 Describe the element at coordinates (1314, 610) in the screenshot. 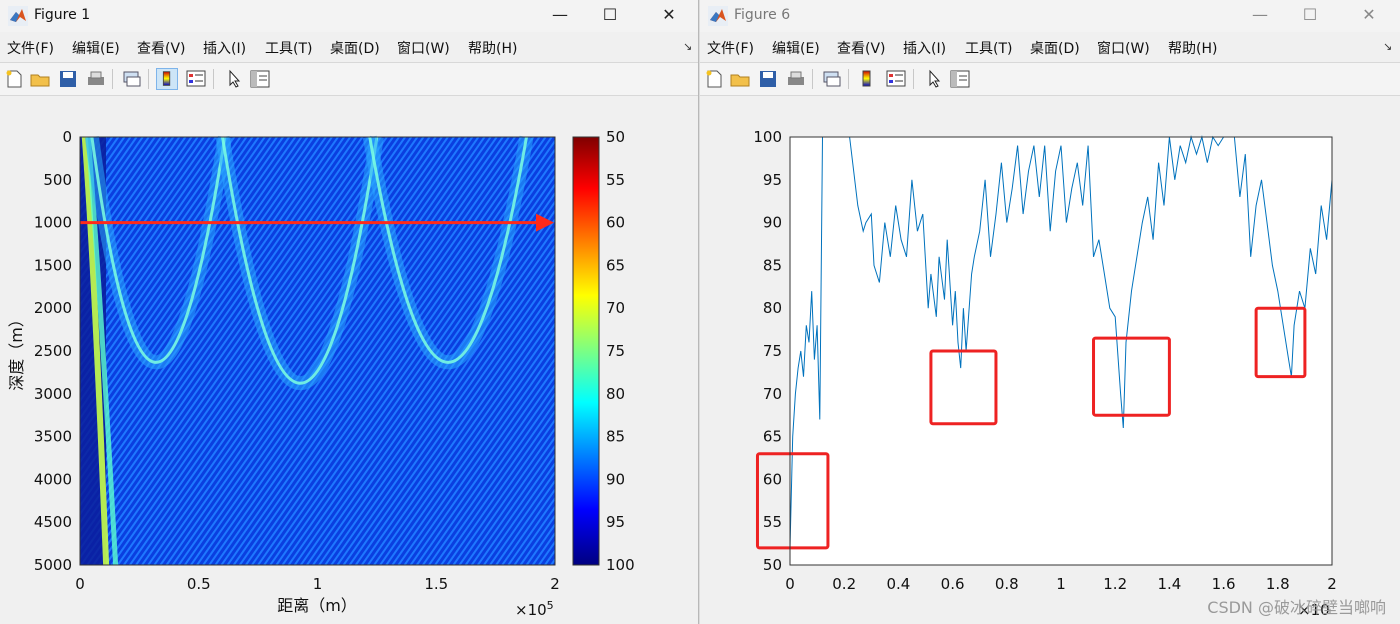

I see `x-exponent: ×10` at that location.